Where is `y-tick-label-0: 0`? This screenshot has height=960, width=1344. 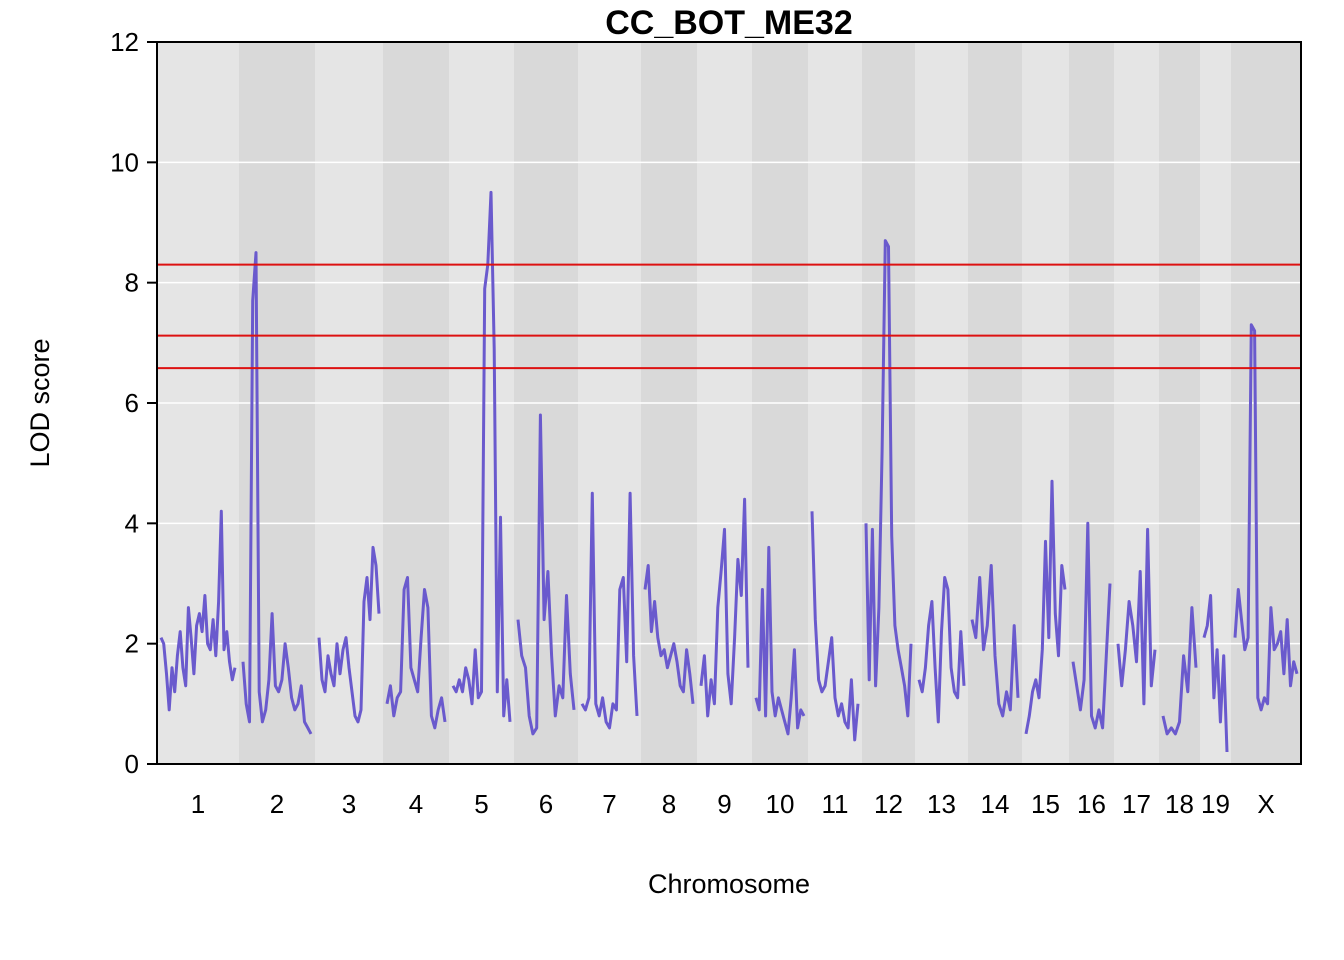 y-tick-label-0: 0 is located at coordinates (132, 764).